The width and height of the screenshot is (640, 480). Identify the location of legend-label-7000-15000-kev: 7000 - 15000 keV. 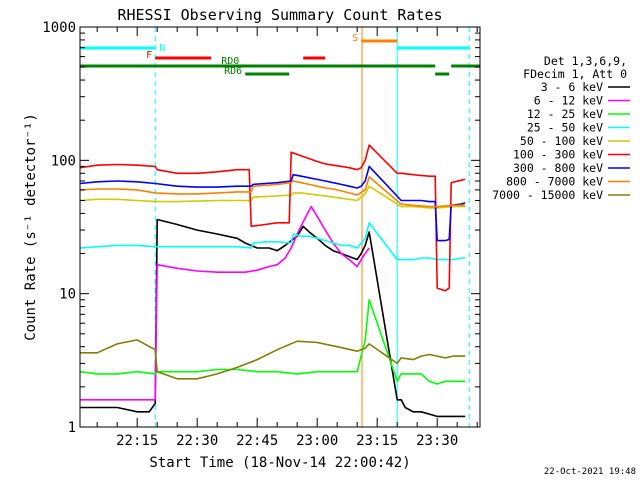
(547, 195).